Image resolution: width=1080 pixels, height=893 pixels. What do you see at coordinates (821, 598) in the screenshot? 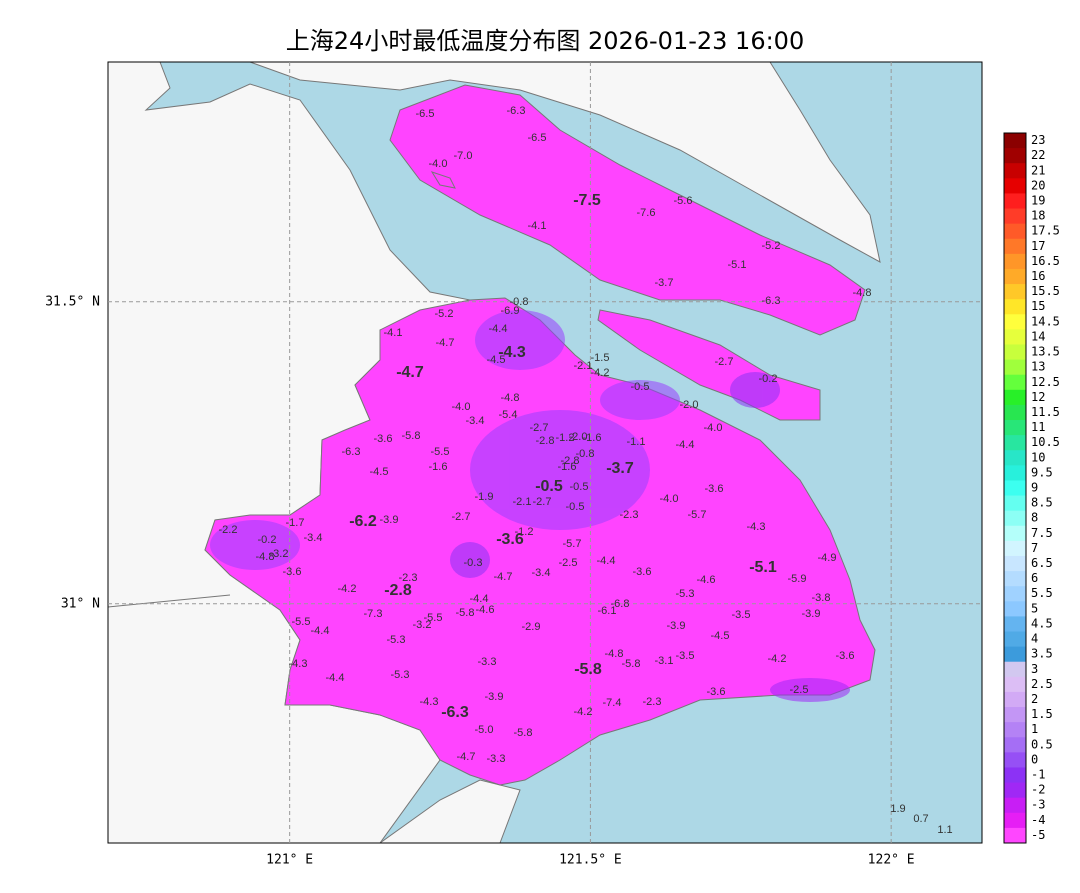
I see `station-value: -3.8` at bounding box center [821, 598].